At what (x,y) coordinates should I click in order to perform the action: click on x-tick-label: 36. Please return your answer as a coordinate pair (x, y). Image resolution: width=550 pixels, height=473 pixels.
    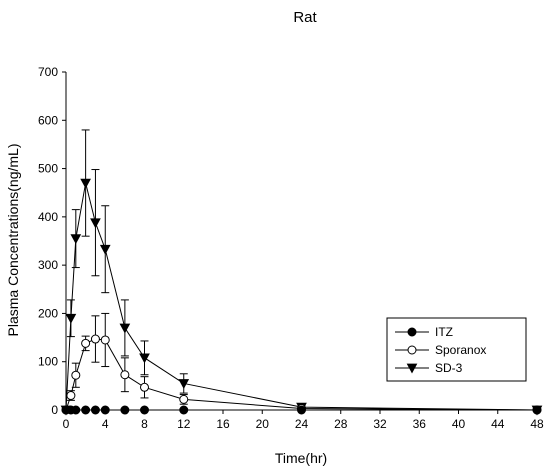
    Looking at the image, I should click on (420, 424).